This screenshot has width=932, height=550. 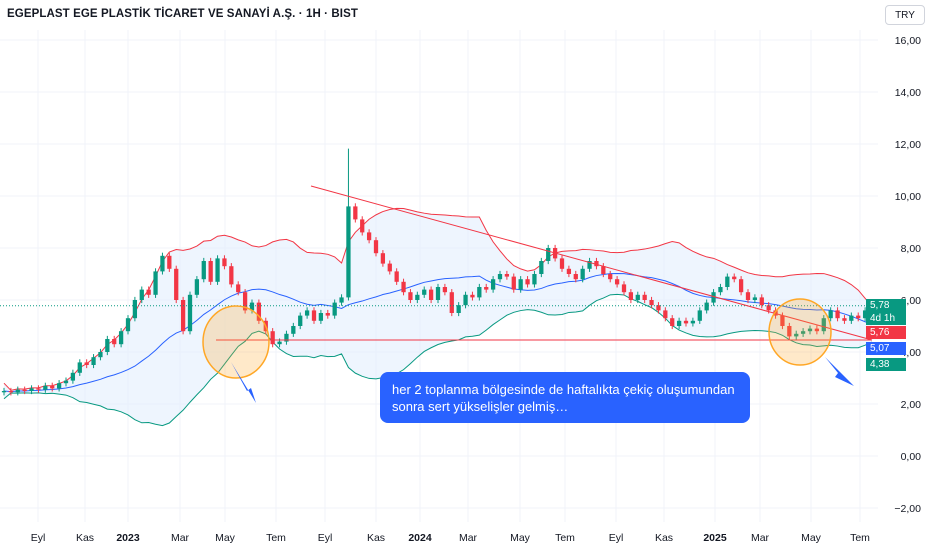 What do you see at coordinates (905, 15) in the screenshot?
I see `currency-selector: TRY` at bounding box center [905, 15].